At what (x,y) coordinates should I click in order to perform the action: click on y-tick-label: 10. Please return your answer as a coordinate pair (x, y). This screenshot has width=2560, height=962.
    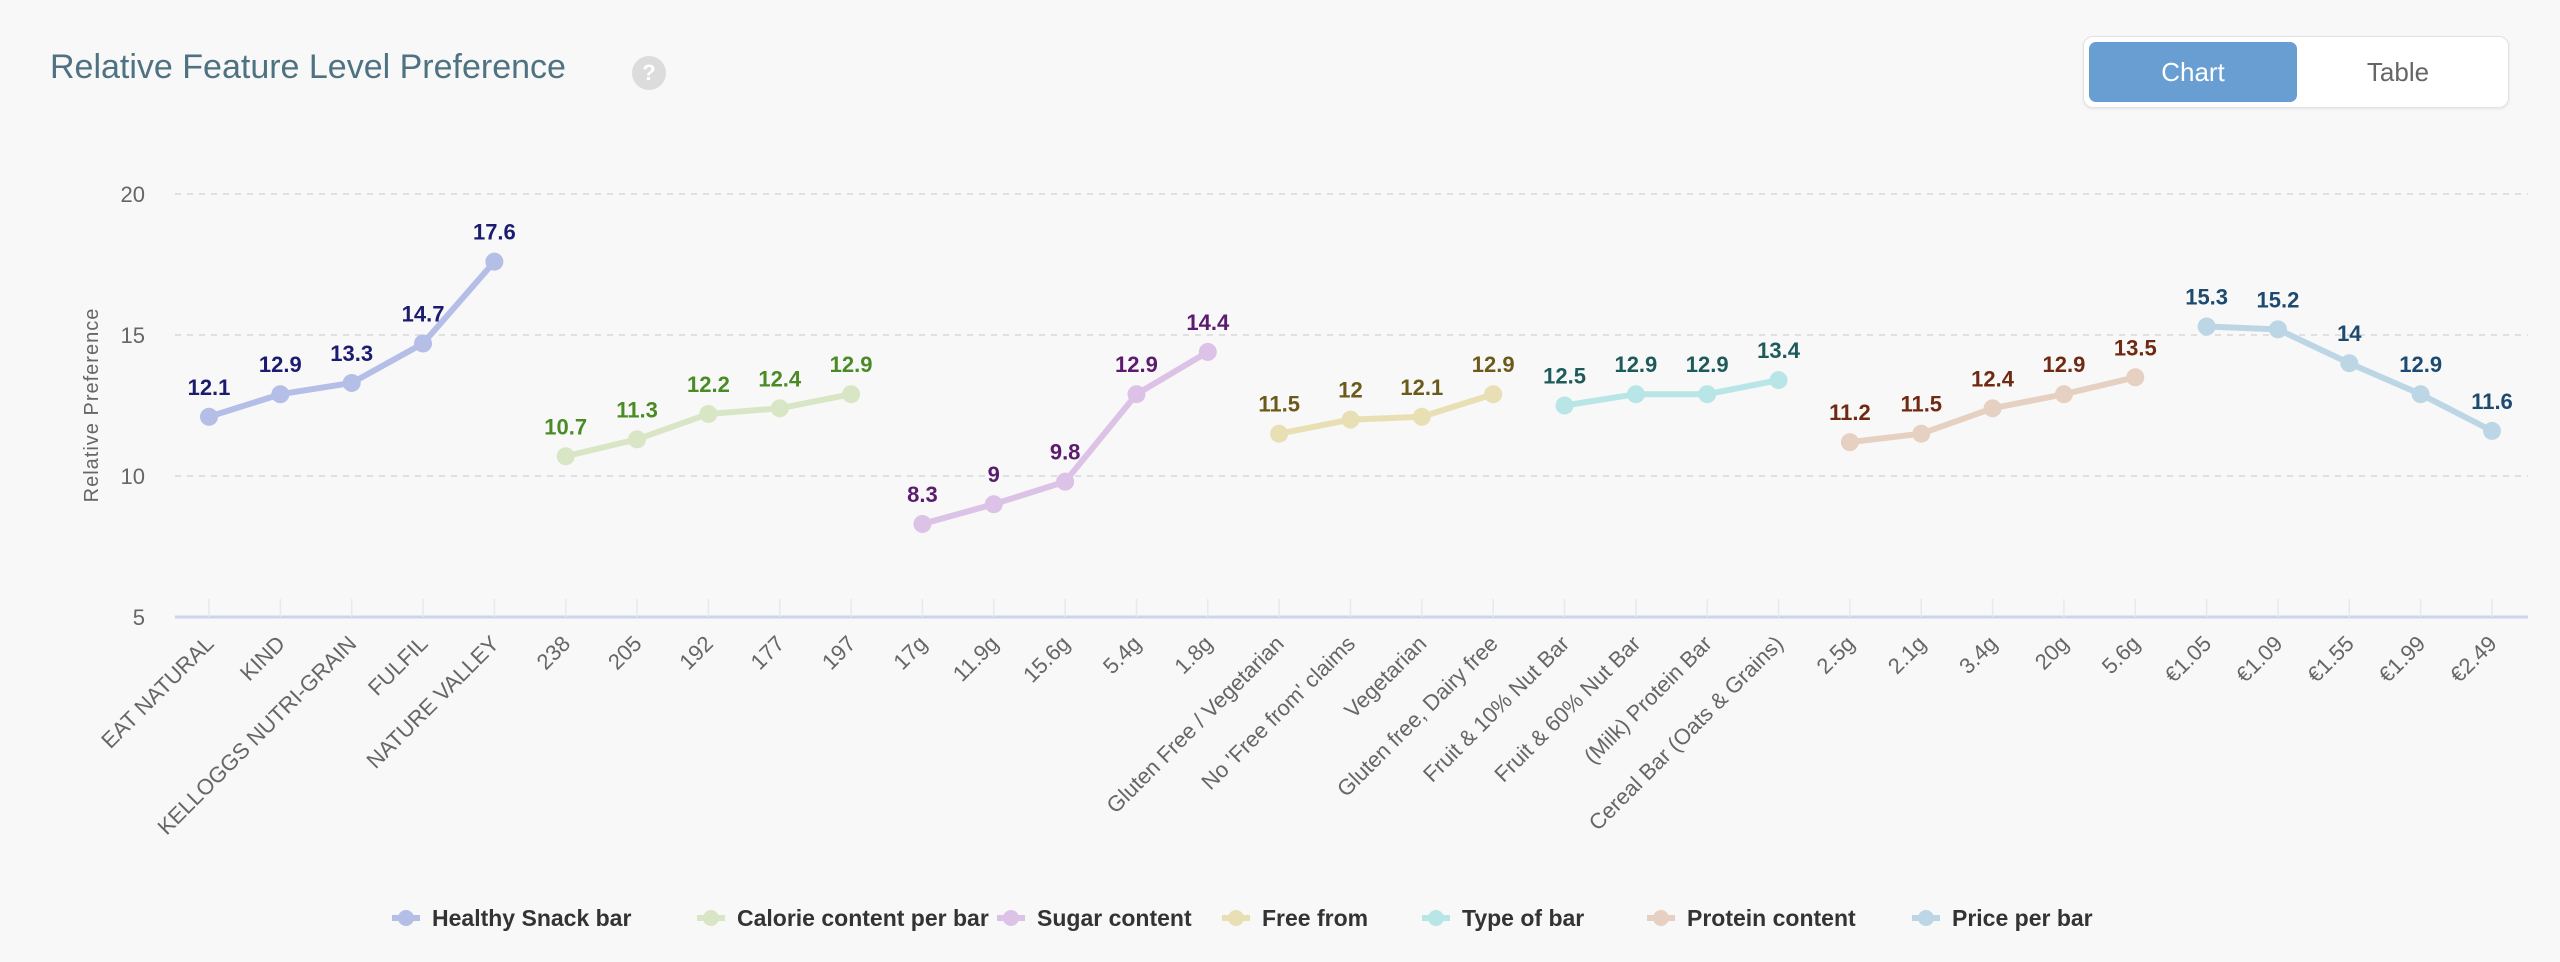
    Looking at the image, I should click on (133, 476).